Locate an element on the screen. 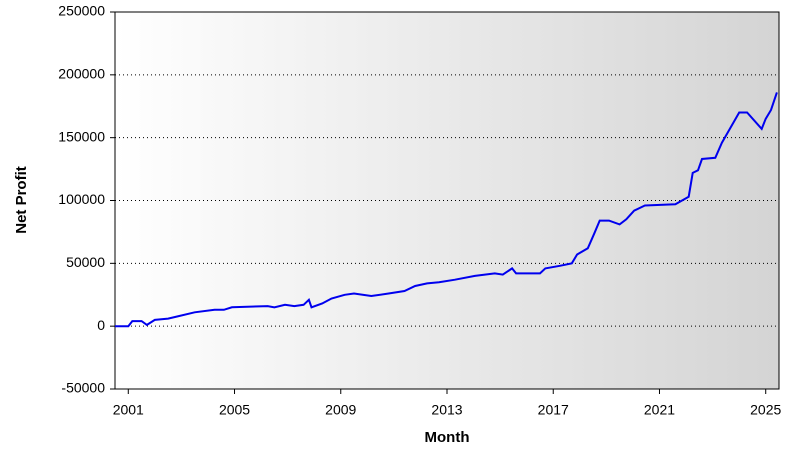  x-tick-label: 2013 is located at coordinates (446, 410).